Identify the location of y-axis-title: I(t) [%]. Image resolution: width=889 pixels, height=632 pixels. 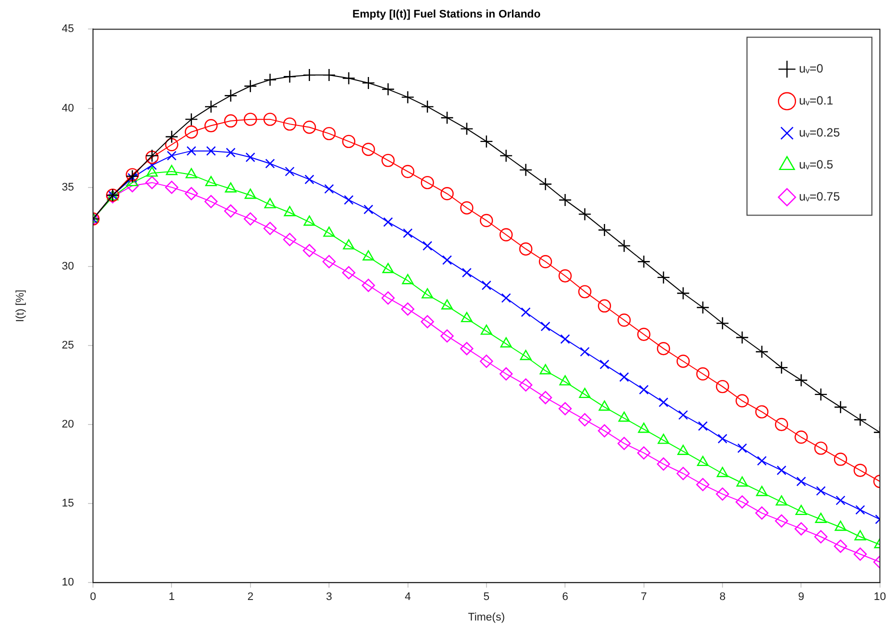
(20, 306).